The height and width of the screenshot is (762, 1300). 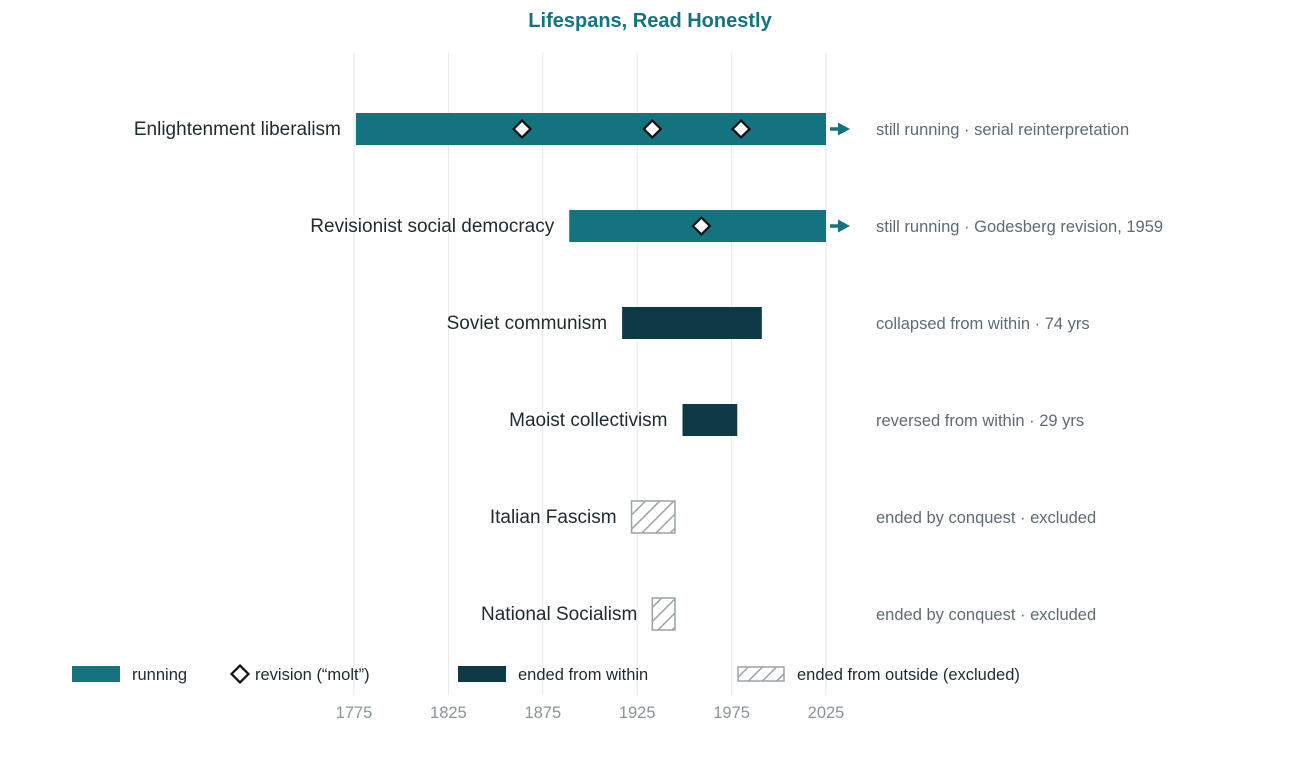 I want to click on legend-label: ended from within, so click(x=583, y=675).